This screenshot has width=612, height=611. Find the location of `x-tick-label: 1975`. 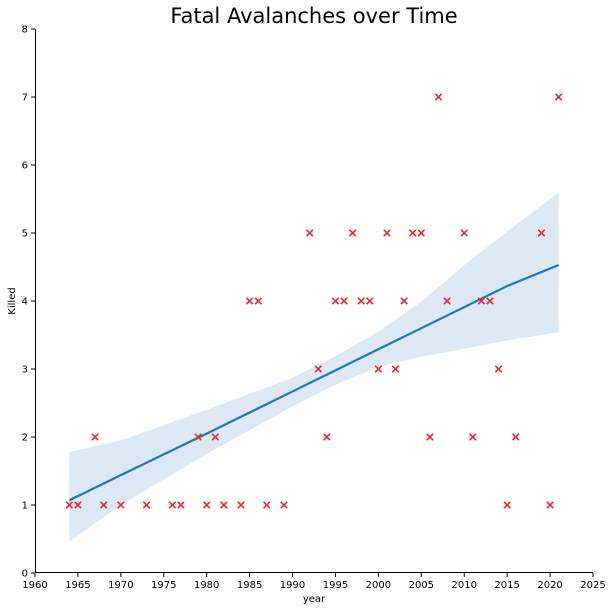

x-tick-label: 1975 is located at coordinates (163, 585).